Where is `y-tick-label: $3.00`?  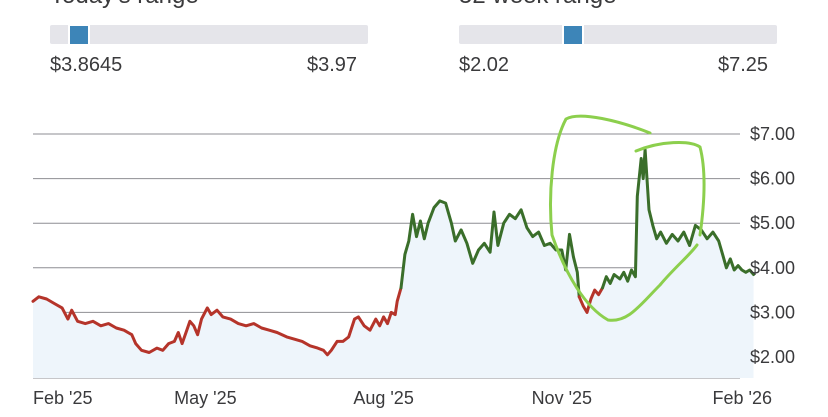 y-tick-label: $3.00 is located at coordinates (772, 312).